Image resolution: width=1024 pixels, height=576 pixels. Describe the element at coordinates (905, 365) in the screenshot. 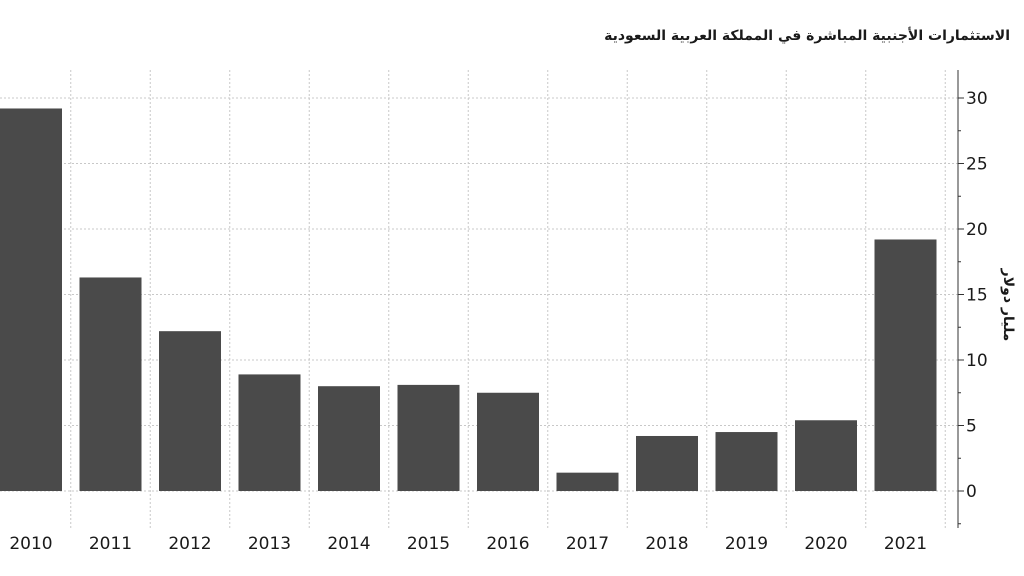

I see `bar-2021` at that location.